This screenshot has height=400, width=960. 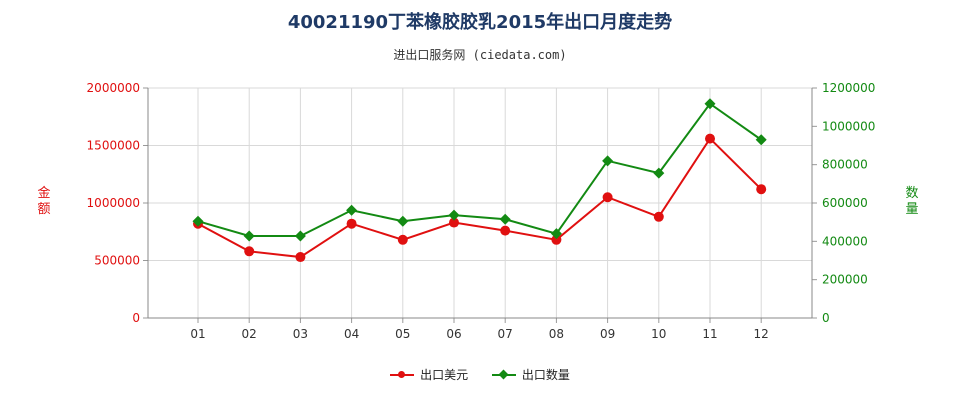 I want to click on right-tick-label: 400000, so click(x=845, y=241).